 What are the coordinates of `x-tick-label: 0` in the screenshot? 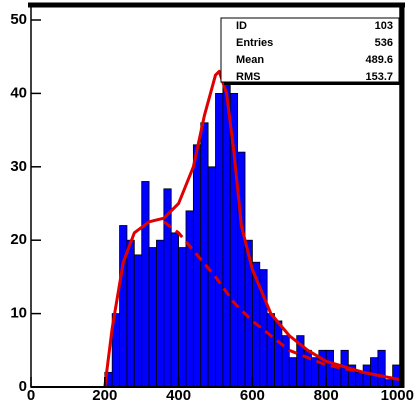 It's located at (31, 395).